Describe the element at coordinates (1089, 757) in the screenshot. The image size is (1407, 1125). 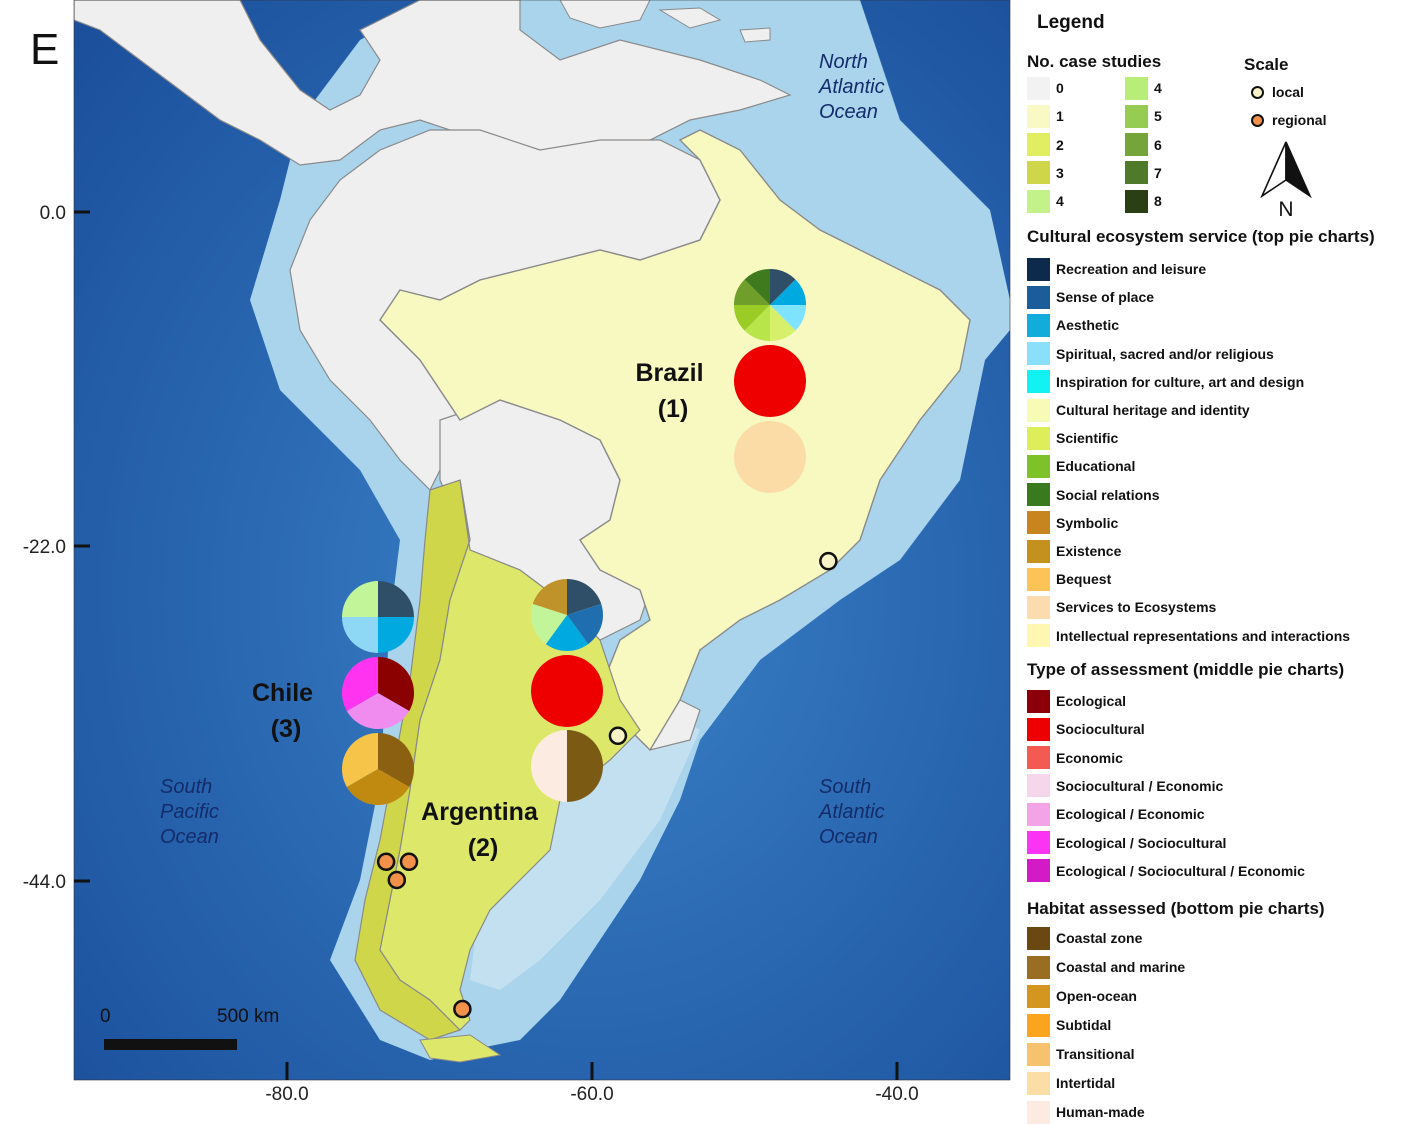
I see `legend-label: Economic` at that location.